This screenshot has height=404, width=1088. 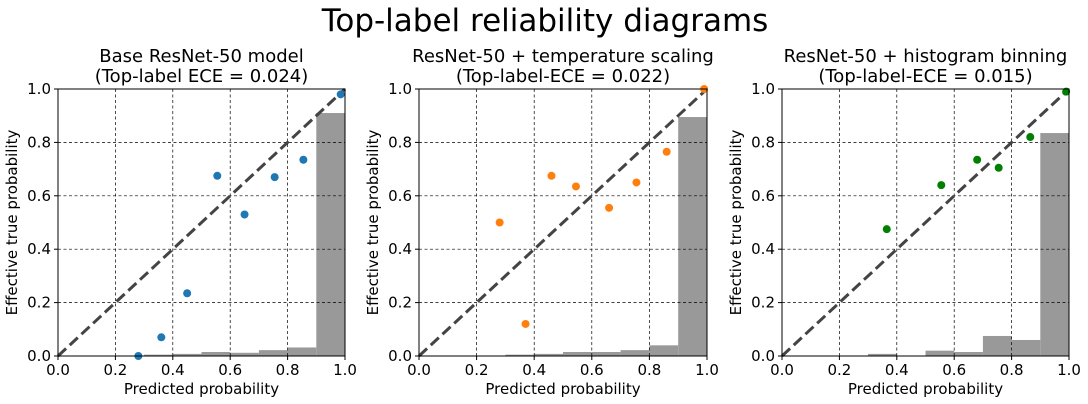 What do you see at coordinates (201, 56) in the screenshot?
I see `panel-title: Base ResNet-50 model` at bounding box center [201, 56].